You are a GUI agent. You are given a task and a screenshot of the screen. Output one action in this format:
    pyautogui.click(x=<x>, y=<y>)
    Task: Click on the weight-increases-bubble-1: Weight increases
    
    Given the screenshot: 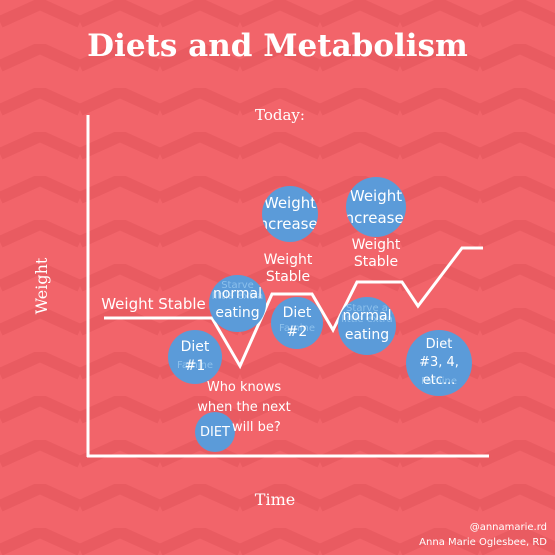 What is the action you would take?
    pyautogui.click(x=290, y=214)
    